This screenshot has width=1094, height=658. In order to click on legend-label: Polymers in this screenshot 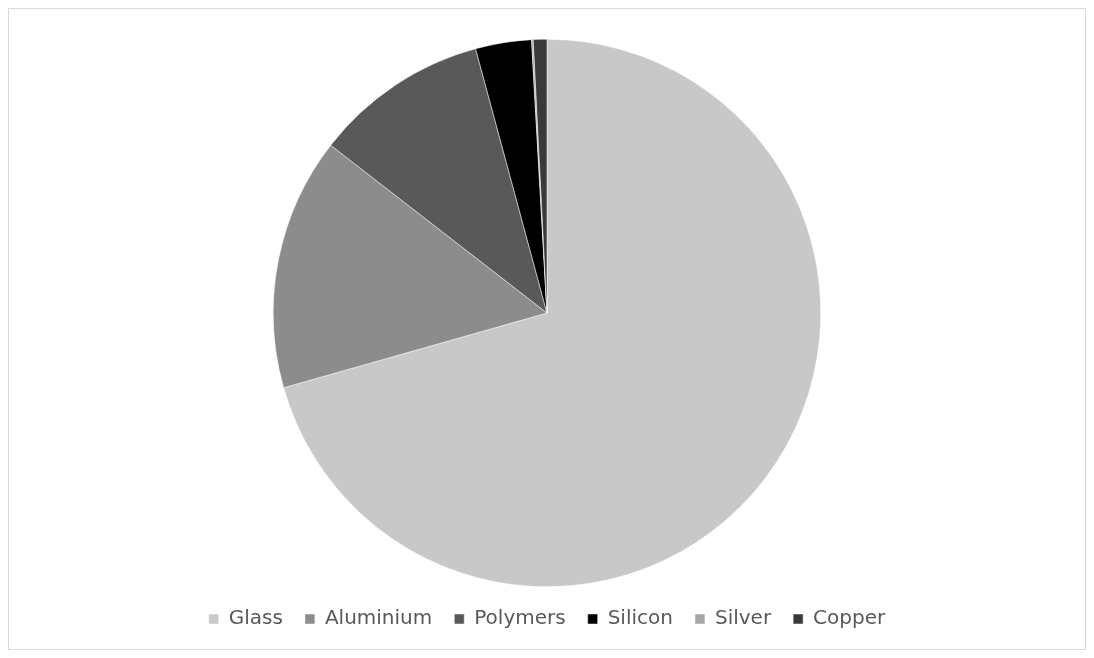, I will do `click(520, 617)`.